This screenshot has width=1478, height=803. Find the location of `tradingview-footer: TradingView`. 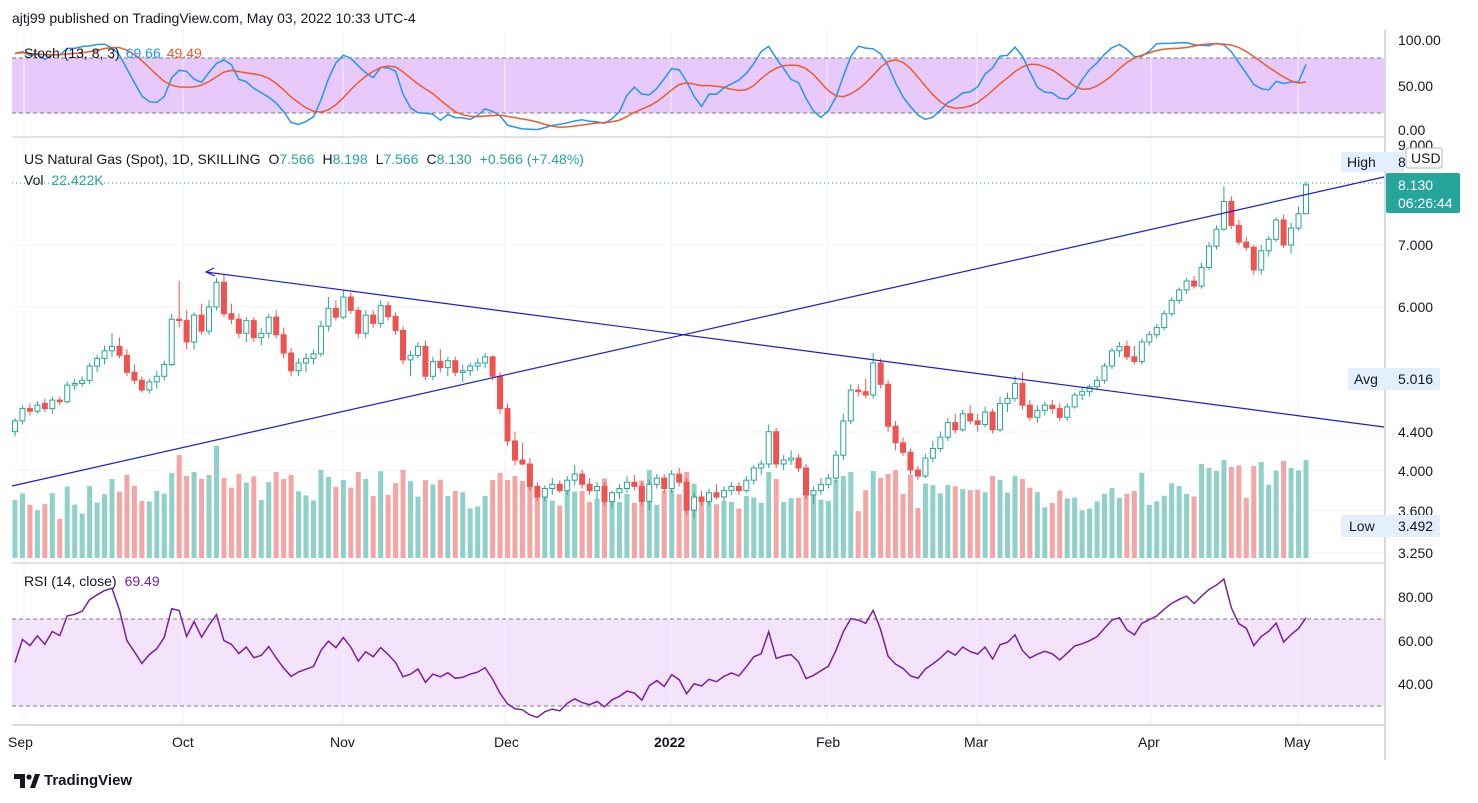

tradingview-footer: TradingView is located at coordinates (73, 780).